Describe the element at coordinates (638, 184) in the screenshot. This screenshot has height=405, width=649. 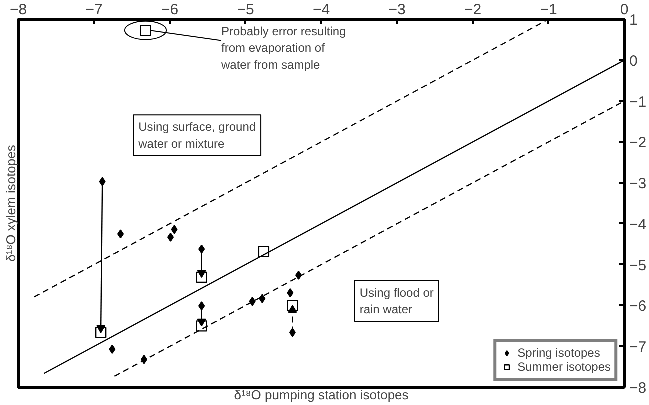
I see `y-tick-label: −3` at that location.